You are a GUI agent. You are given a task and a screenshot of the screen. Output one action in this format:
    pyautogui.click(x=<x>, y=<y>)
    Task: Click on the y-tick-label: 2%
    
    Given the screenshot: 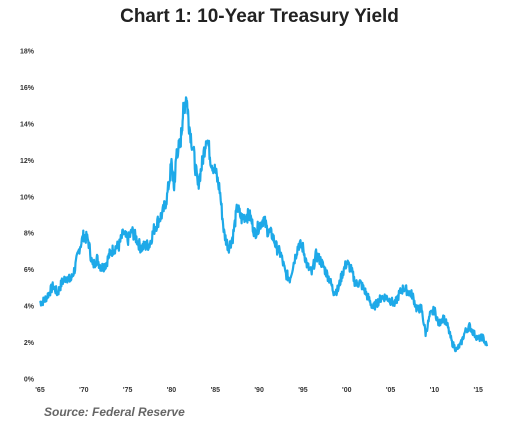 What is the action you would take?
    pyautogui.click(x=29, y=343)
    